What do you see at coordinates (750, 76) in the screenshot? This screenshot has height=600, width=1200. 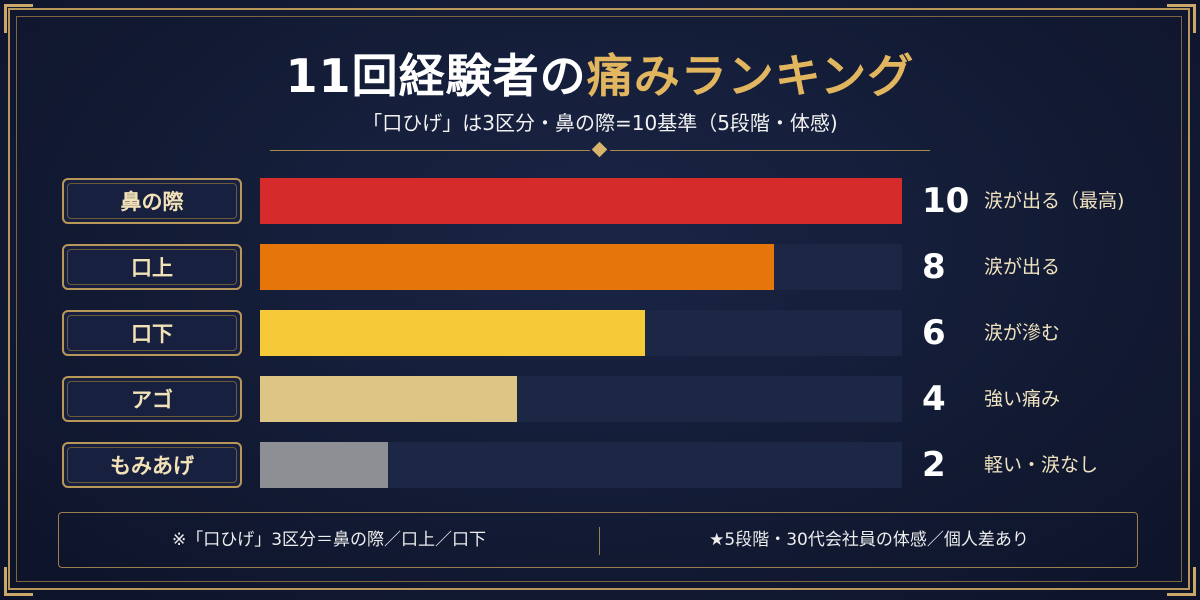 I see `title-highlight: 痛みランキング` at bounding box center [750, 76].